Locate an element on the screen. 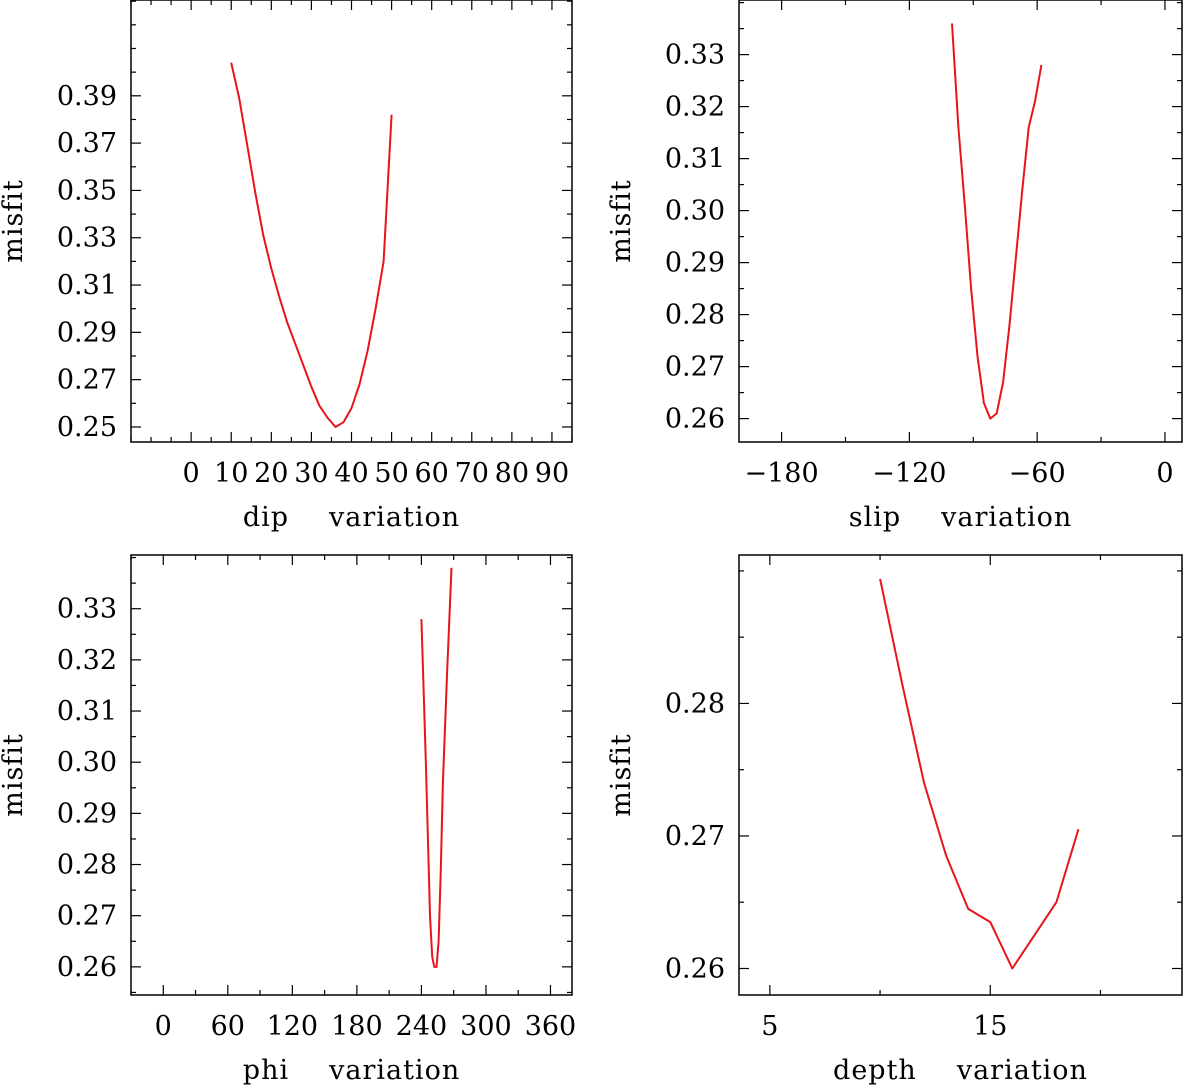 This screenshot has height=1086, width=1183. x-tick-label: 120 is located at coordinates (293, 1026).